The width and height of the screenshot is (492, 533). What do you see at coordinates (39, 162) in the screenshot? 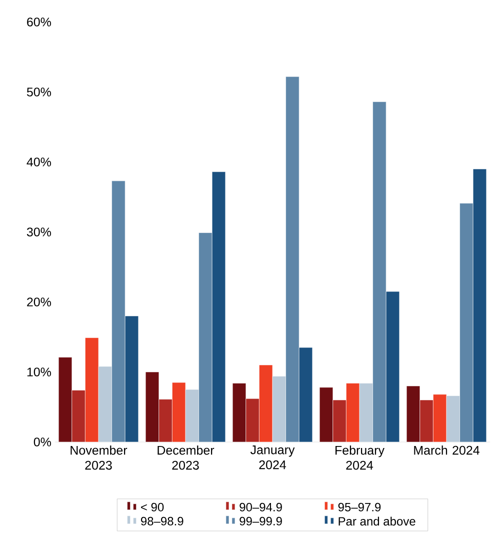
I see `y-tick-label: 40%` at bounding box center [39, 162].